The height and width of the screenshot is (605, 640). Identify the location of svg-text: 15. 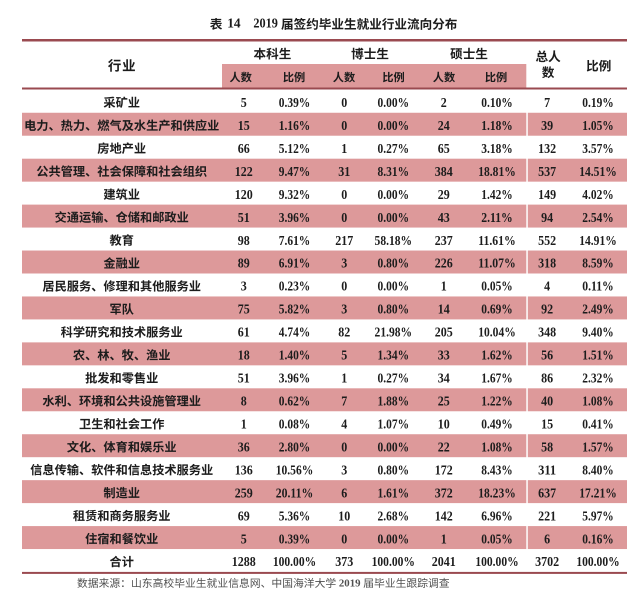
(547, 423).